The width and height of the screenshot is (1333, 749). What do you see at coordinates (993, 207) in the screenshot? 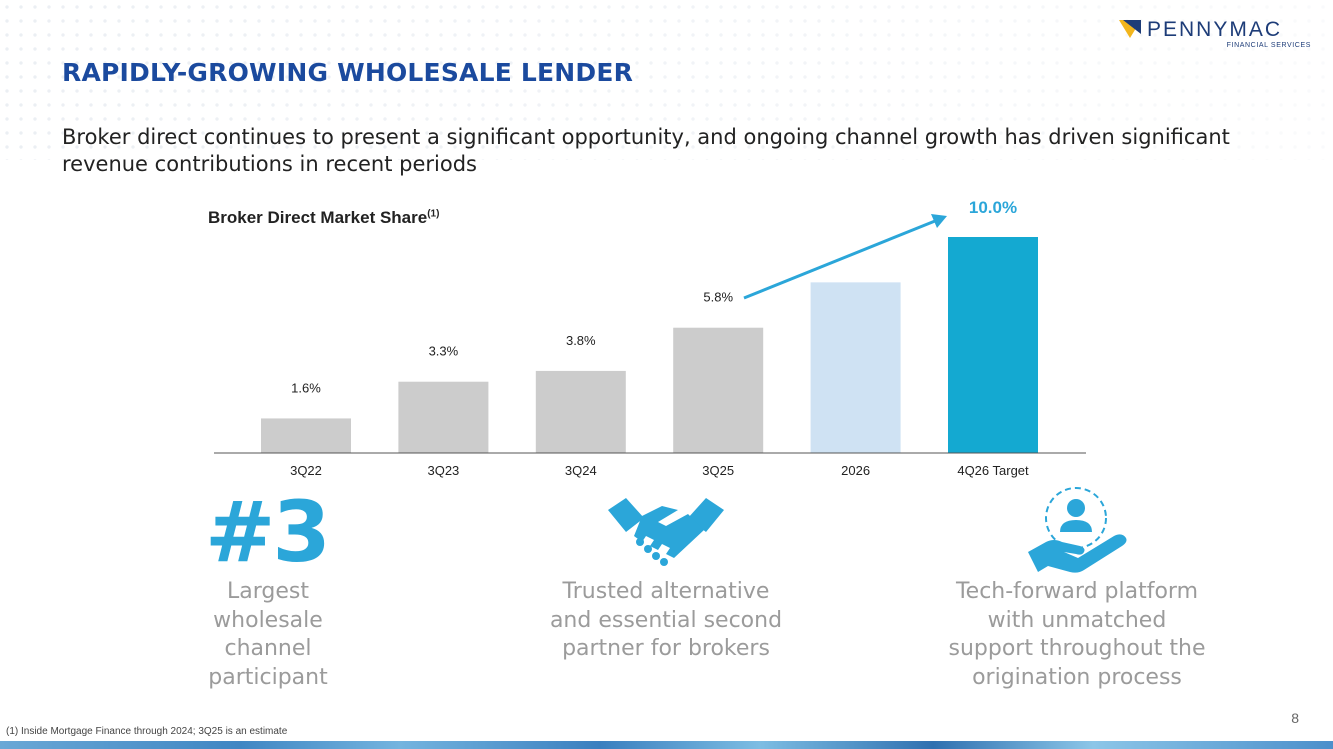
I see `data-label: 10.0%` at bounding box center [993, 207].